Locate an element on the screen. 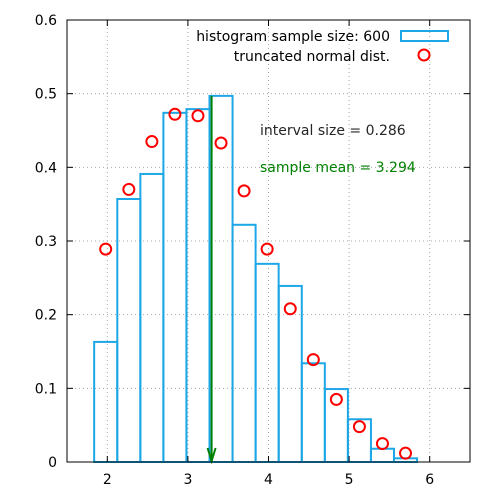  x-tick-label: 2 is located at coordinates (107, 480).